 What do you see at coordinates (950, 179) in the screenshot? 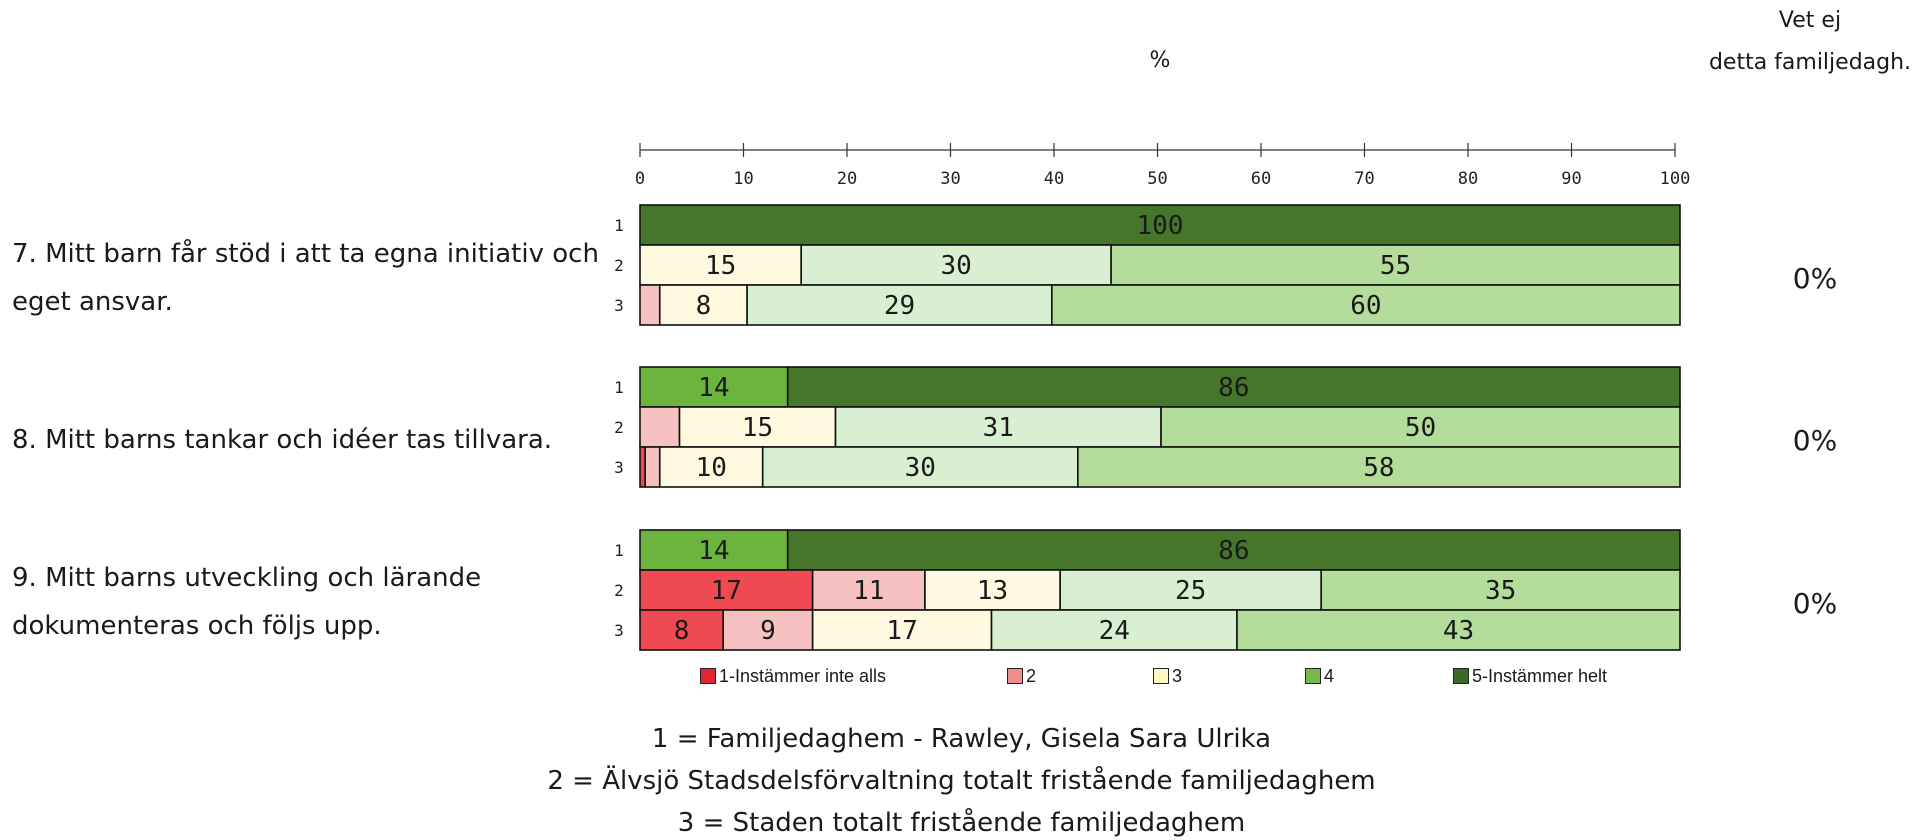
I see `x-tick-label-30: 30` at bounding box center [950, 179].